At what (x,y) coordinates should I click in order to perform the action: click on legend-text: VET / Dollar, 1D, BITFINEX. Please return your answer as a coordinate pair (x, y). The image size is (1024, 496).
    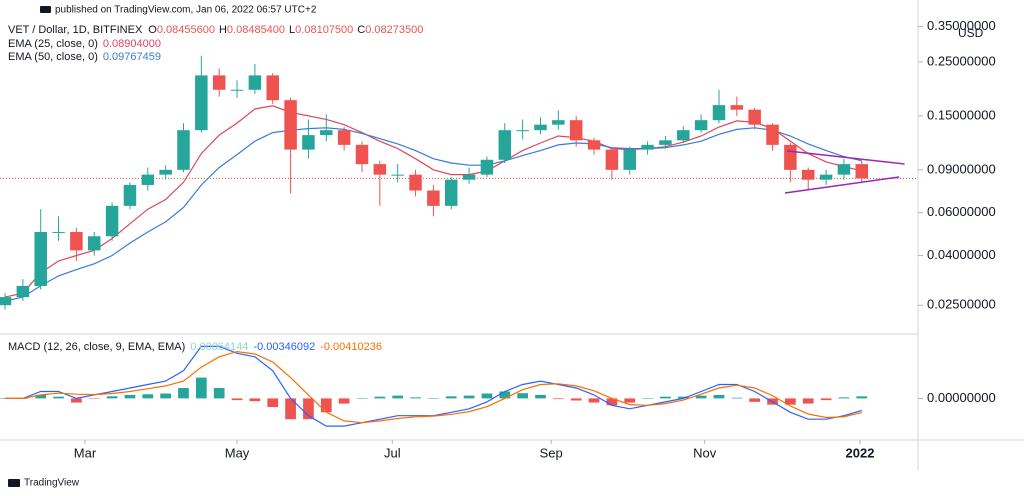
    Looking at the image, I should click on (75, 30).